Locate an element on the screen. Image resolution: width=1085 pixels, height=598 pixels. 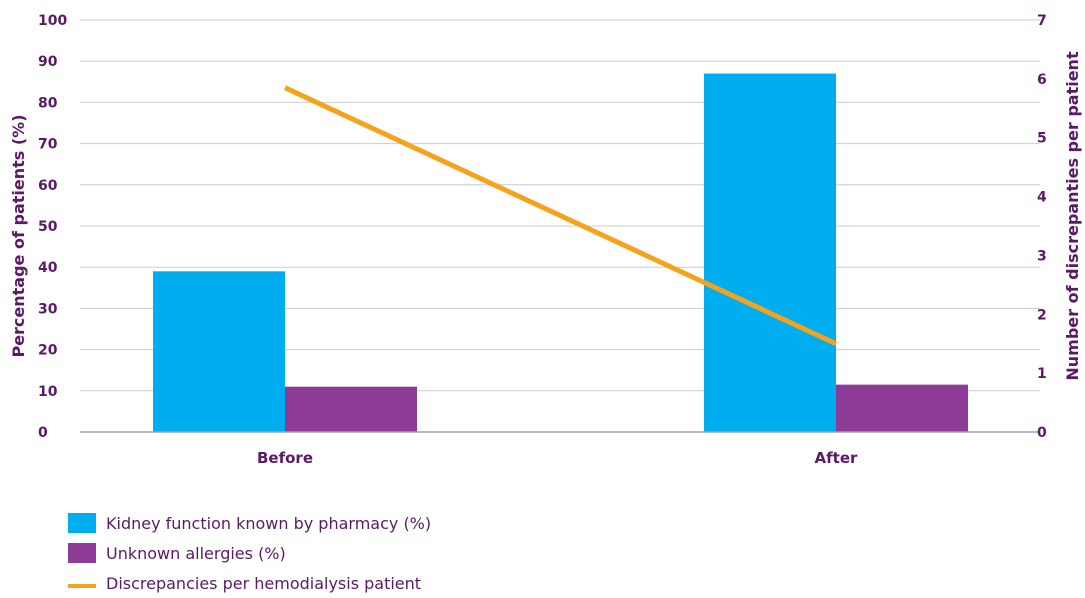
y-tick-label: 40 is located at coordinates (48, 268).